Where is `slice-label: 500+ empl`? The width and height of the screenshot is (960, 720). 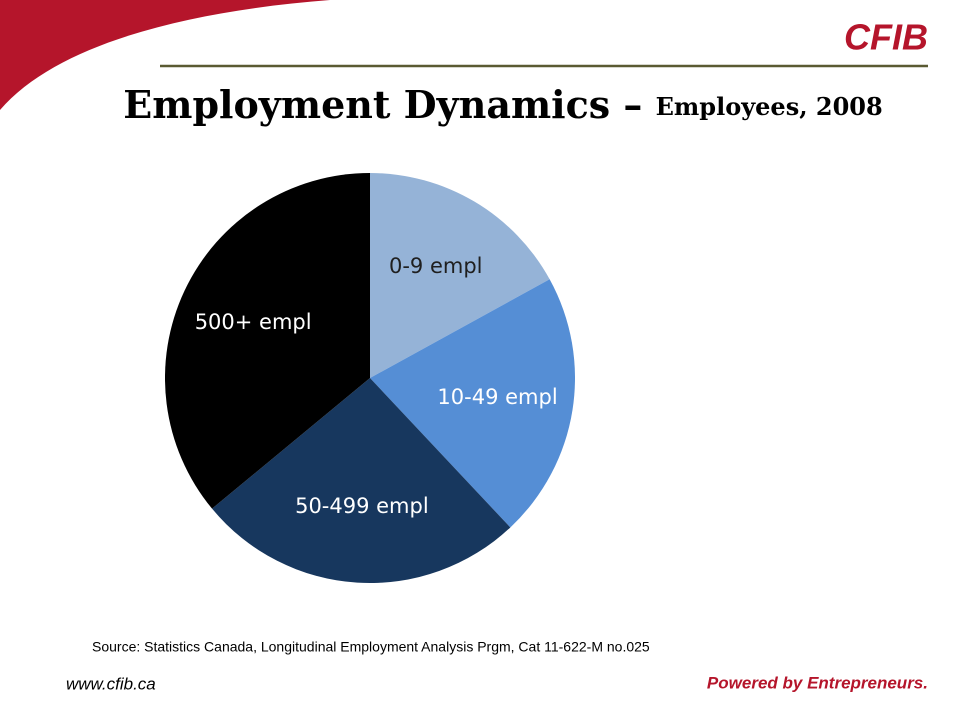 slice-label: 500+ empl is located at coordinates (253, 322).